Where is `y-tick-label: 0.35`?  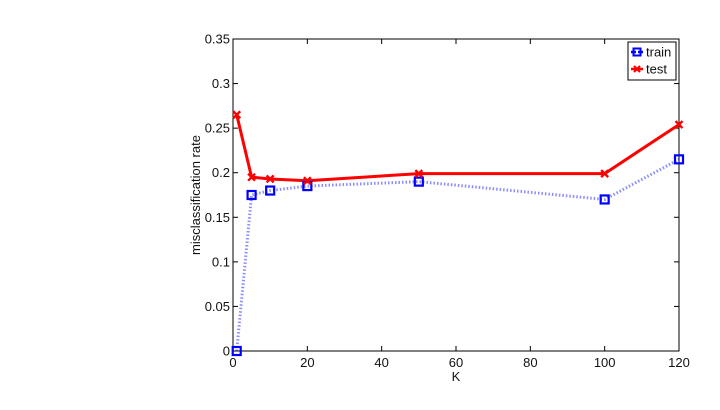 y-tick-label: 0.35 is located at coordinates (217, 39).